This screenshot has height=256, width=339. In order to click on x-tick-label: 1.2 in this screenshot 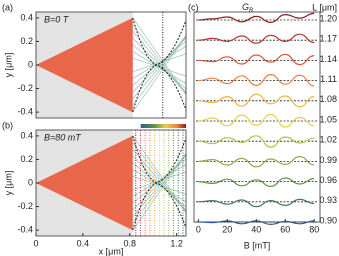, I will do `click(176, 243)`.